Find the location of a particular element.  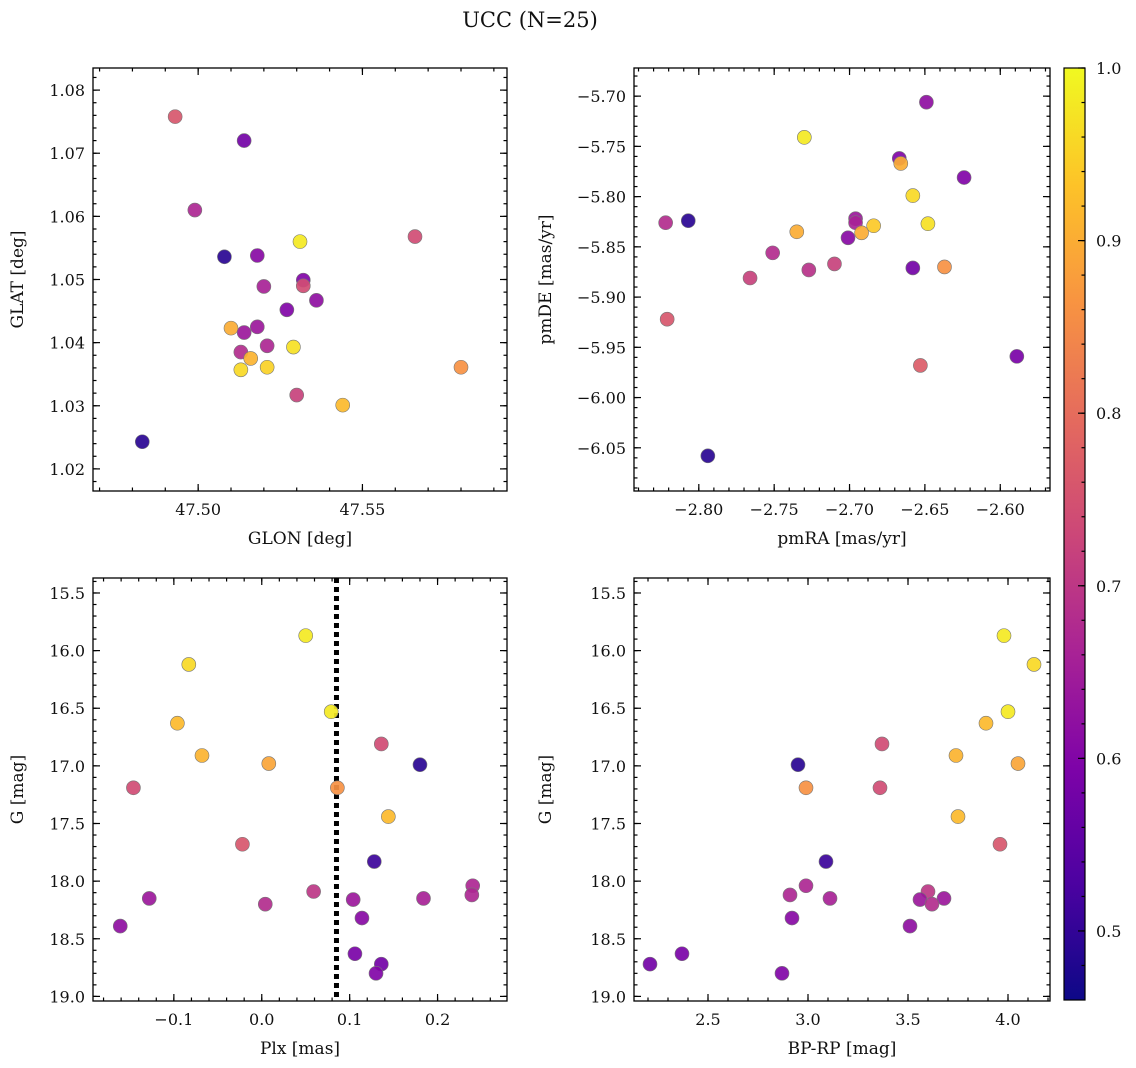

colorbar-tick-label: 0.9 is located at coordinates (1108, 241).